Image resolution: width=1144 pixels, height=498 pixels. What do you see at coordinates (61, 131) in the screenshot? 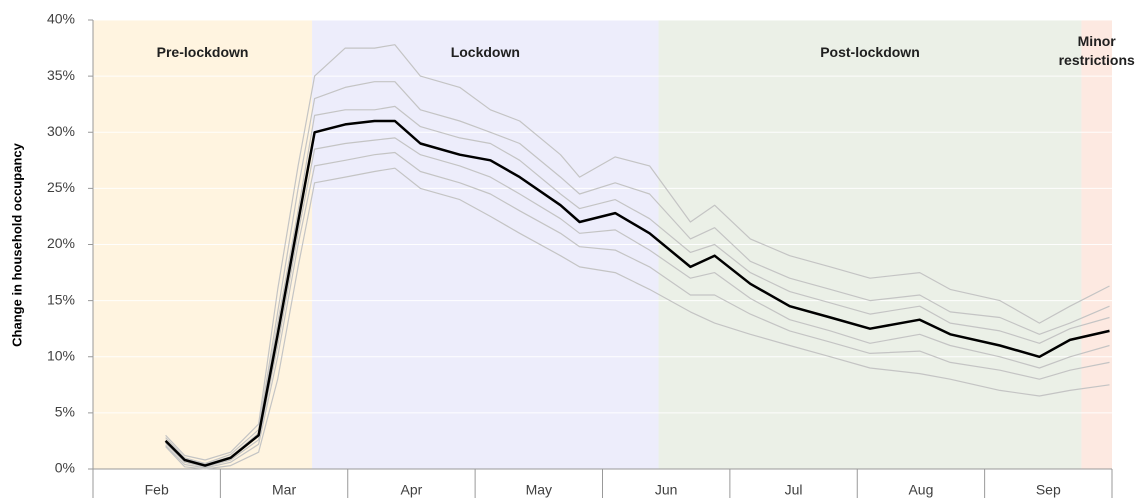
I see `y-tick-label: 30%` at bounding box center [61, 131].